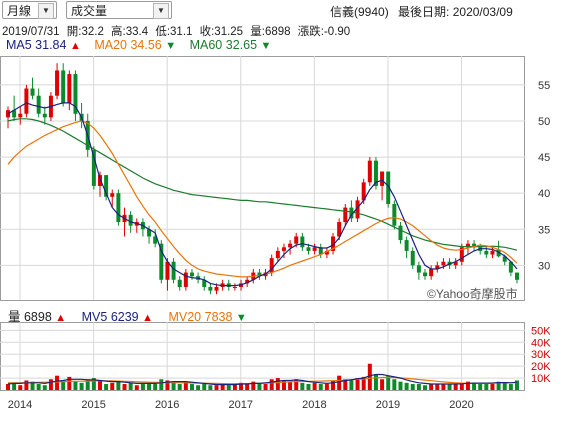  Describe the element at coordinates (130, 32) in the screenshot. I see `info-high: 高:33.4` at that location.